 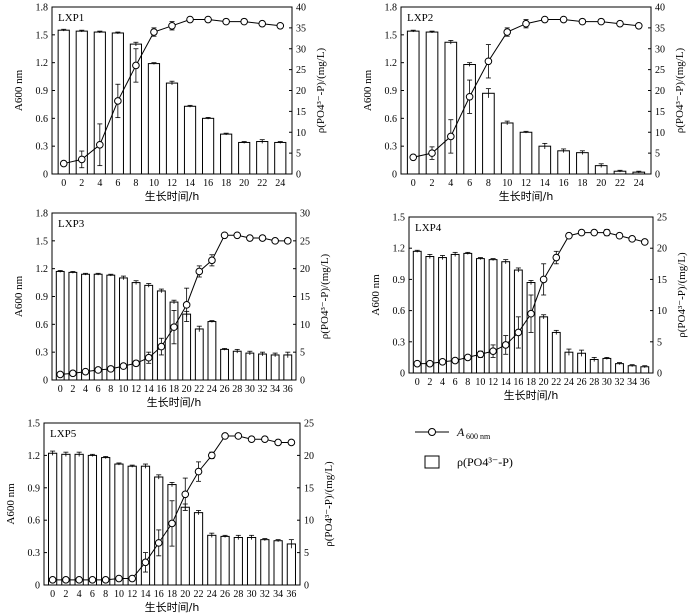 What do you see at coordinates (478, 436) in the screenshot?
I see `legend-line-label-sub: 600 nm` at bounding box center [478, 436].